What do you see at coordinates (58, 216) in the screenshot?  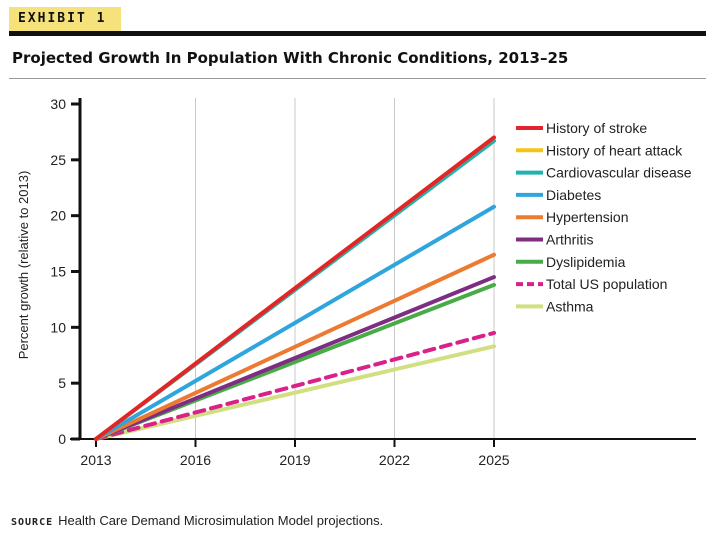 I see `y-tick-label: 20` at bounding box center [58, 216].